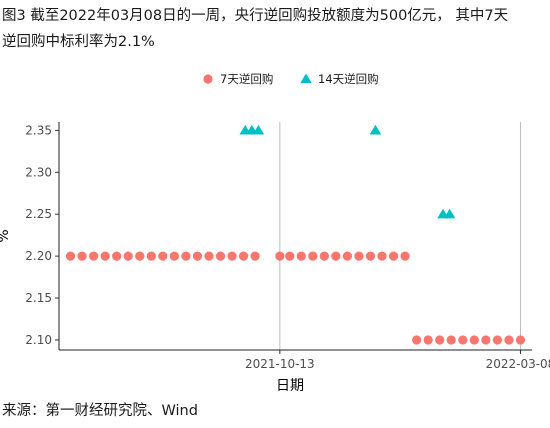 The width and height of the screenshot is (550, 428). Describe the element at coordinates (306, 78) in the screenshot. I see `legend-marker-14day` at that location.